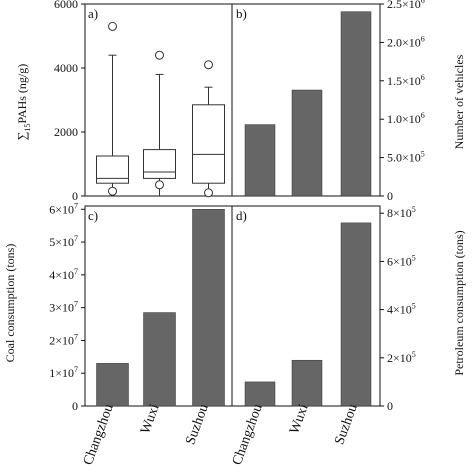  What do you see at coordinates (75, 406) in the screenshot?
I see `panel-c-tick-label: 0` at bounding box center [75, 406].